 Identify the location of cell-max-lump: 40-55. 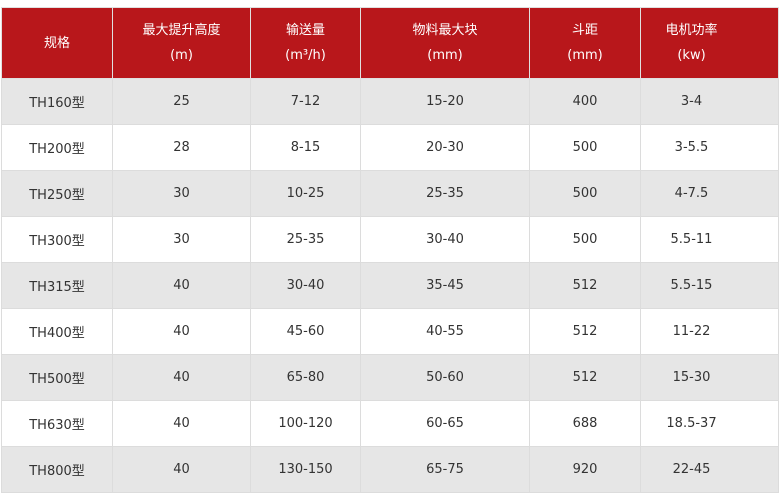
(445, 331).